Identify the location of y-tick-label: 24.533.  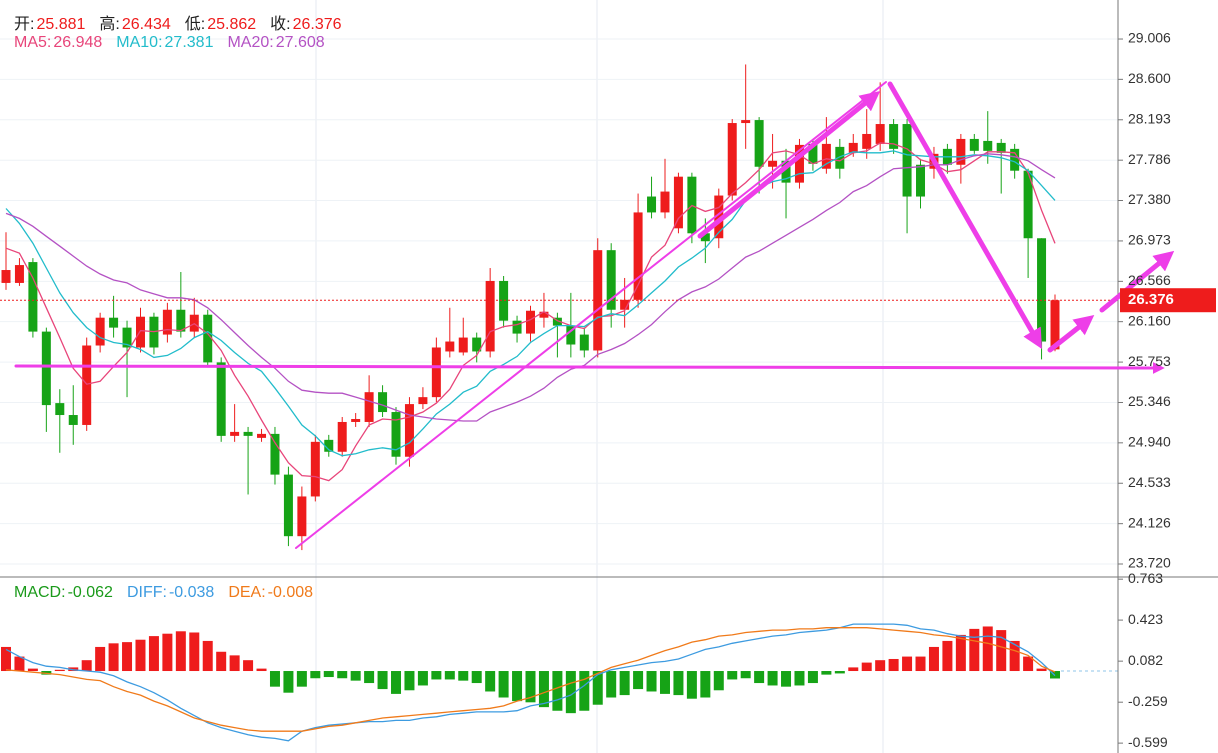
(1149, 482).